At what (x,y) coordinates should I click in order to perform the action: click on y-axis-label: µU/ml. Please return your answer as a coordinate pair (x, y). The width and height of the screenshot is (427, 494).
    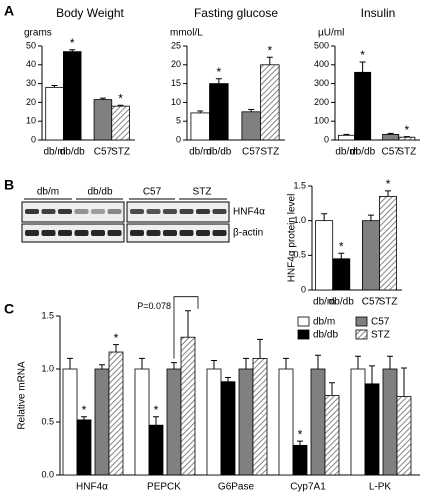
    Looking at the image, I should click on (331, 33).